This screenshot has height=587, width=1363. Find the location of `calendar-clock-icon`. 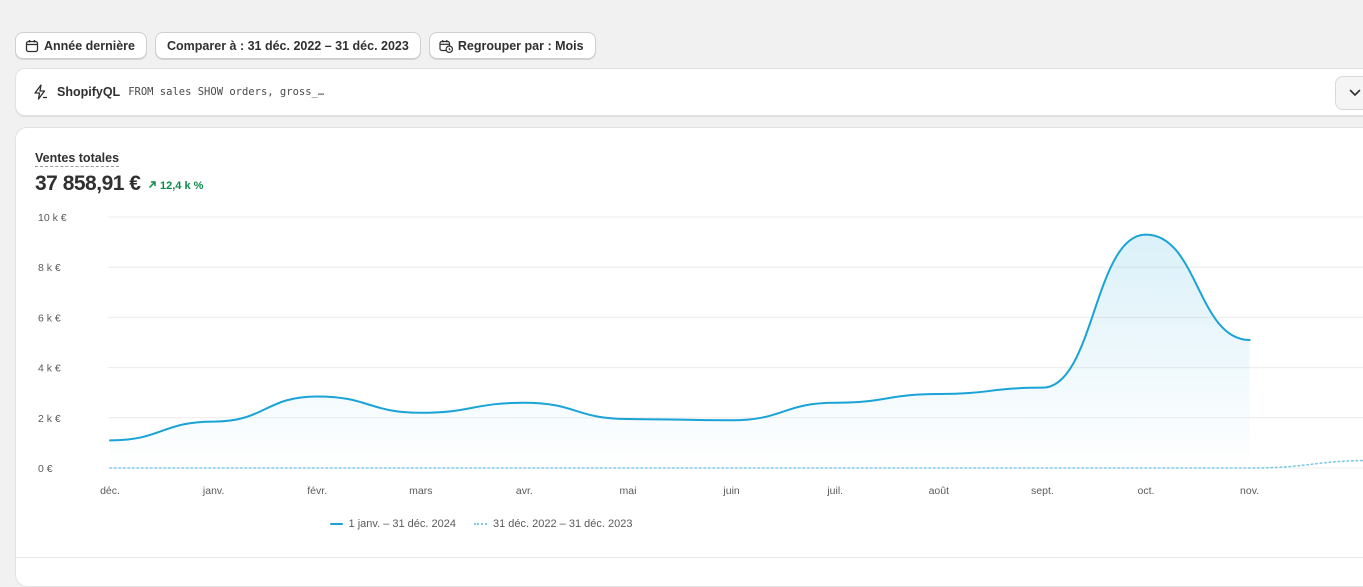

calendar-clock-icon is located at coordinates (446, 46).